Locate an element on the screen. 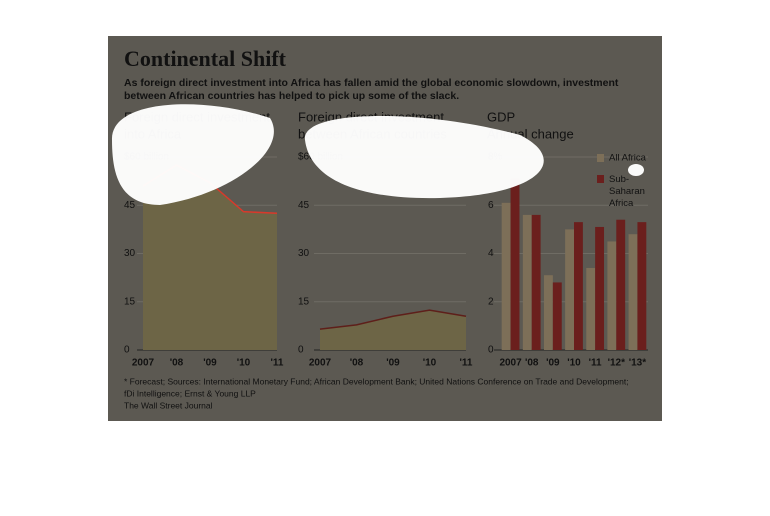 The width and height of the screenshot is (770, 516). credit: The Wall Street Journal is located at coordinates (168, 405).